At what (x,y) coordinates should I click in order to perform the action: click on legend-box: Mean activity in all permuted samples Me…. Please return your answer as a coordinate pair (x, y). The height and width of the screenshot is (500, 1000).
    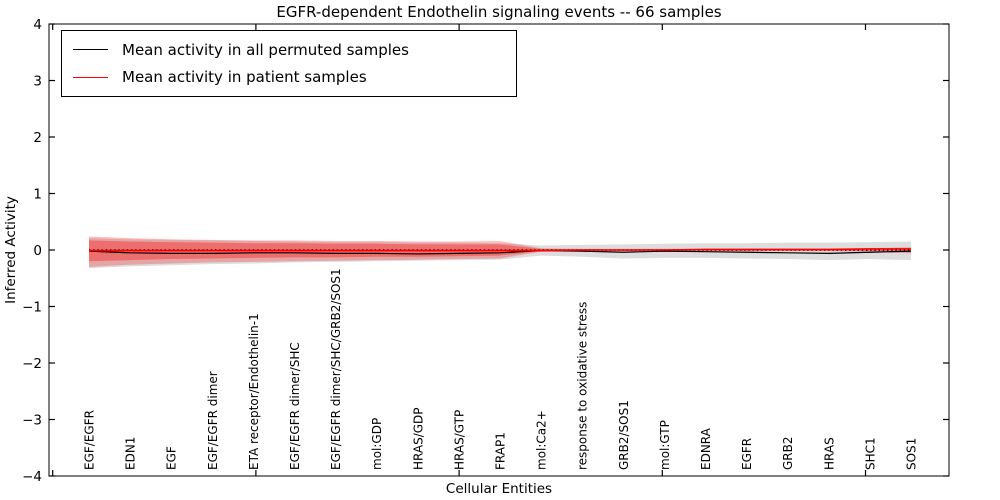
    Looking at the image, I should click on (289, 63).